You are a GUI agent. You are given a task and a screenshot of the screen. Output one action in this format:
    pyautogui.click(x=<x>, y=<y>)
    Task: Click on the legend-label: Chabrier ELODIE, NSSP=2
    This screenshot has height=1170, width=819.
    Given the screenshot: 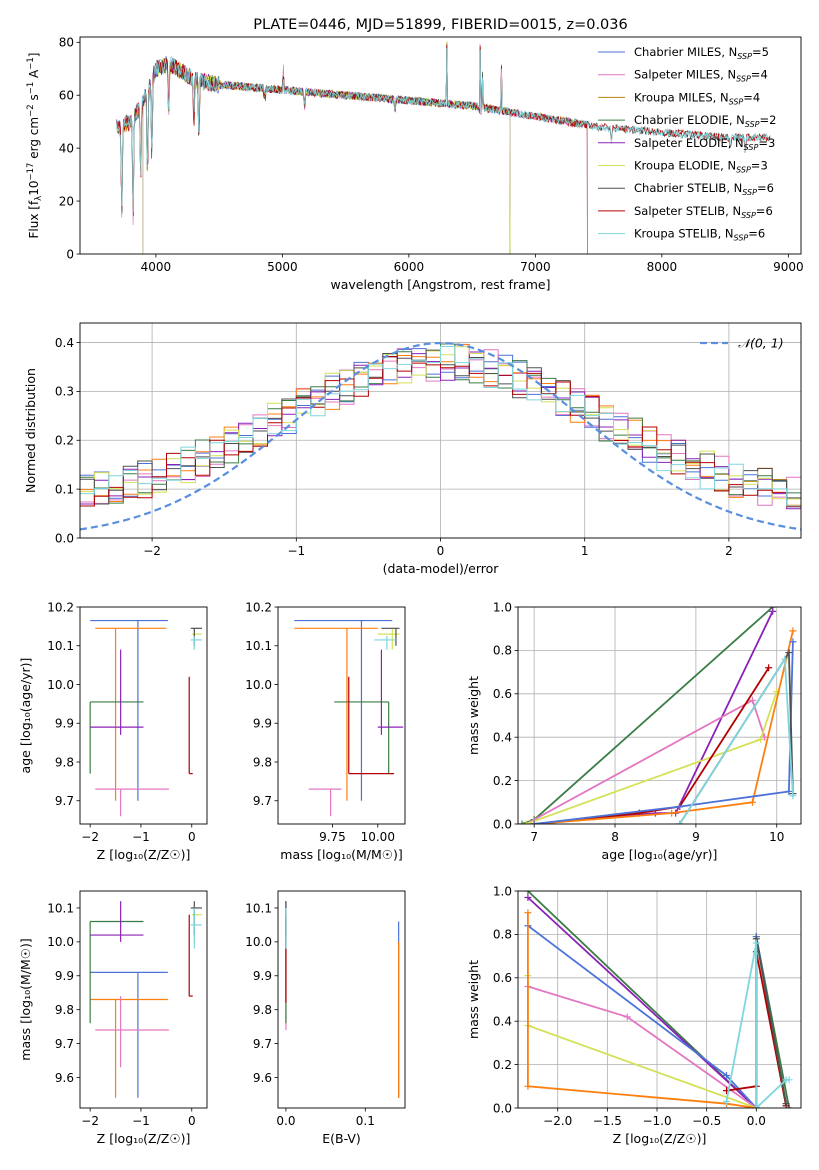 What is the action you would take?
    pyautogui.click(x=705, y=121)
    